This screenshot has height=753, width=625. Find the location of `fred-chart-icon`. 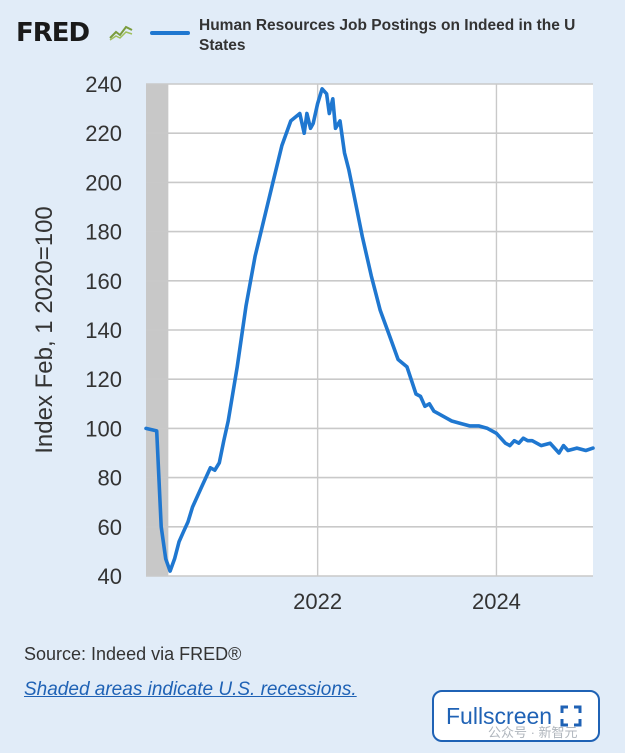

fred-chart-icon is located at coordinates (121, 31).